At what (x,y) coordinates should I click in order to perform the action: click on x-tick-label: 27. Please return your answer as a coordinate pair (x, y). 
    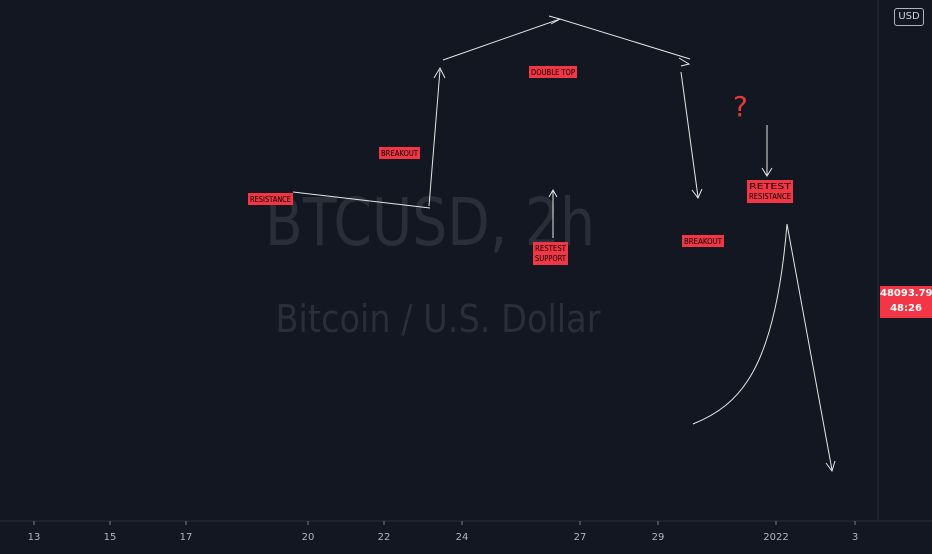
    Looking at the image, I should click on (580, 537).